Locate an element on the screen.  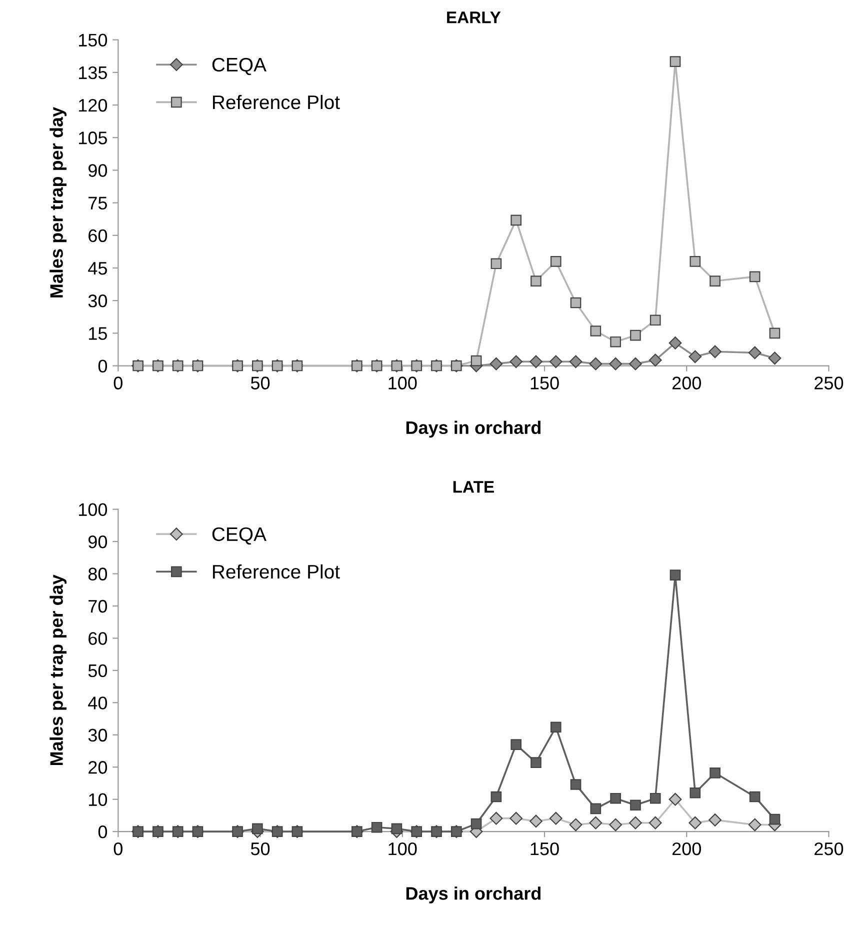
y-tick-label: 135 is located at coordinates (92, 73).